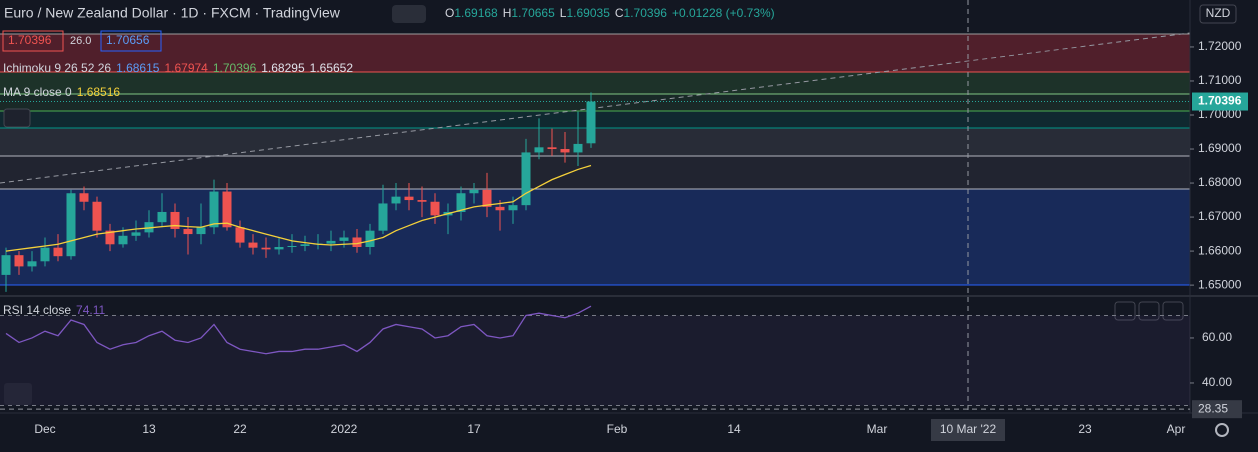 The width and height of the screenshot is (1258, 452). I want to click on currency: NZD, so click(1218, 13).